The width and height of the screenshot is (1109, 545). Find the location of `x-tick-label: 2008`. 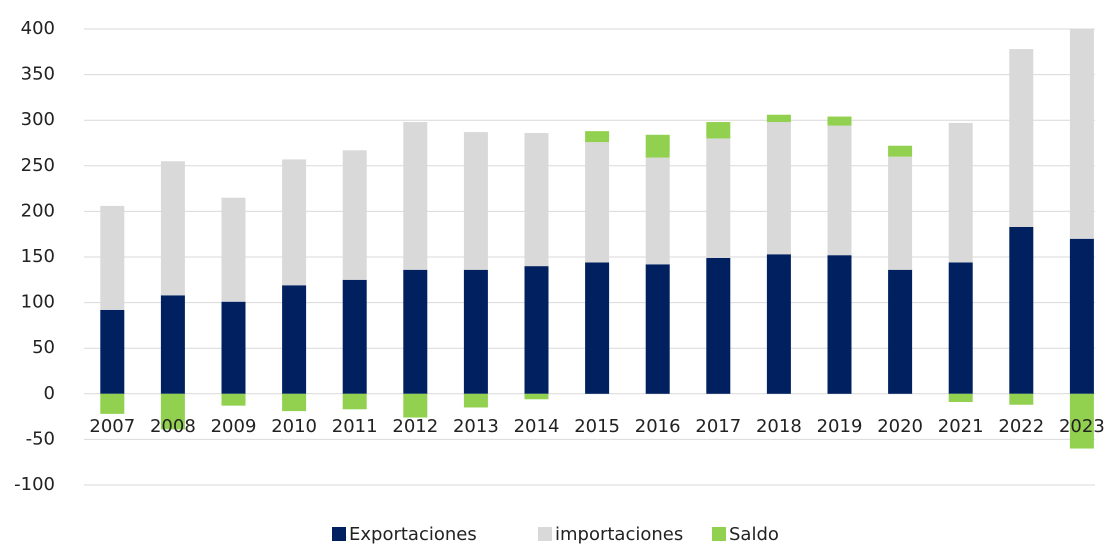

x-tick-label: 2008 is located at coordinates (173, 426).